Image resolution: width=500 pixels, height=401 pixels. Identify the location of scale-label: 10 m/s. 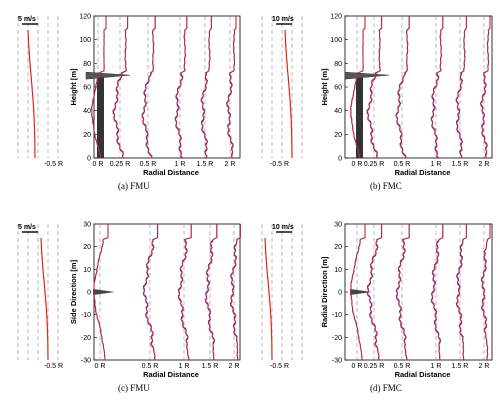
(283, 227).